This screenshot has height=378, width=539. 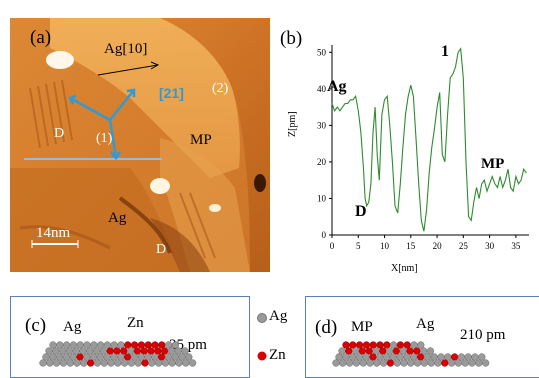 What do you see at coordinates (332, 246) in the screenshot?
I see `x-tick-label: 0` at bounding box center [332, 246].